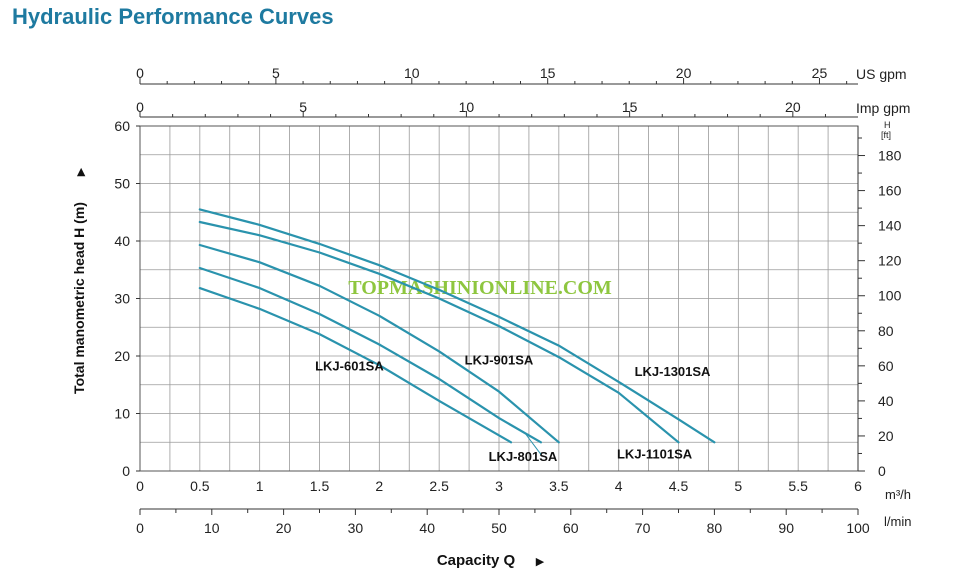 The height and width of the screenshot is (574, 960). What do you see at coordinates (499, 528) in the screenshot?
I see `lmin-tick-label: 50` at bounding box center [499, 528].